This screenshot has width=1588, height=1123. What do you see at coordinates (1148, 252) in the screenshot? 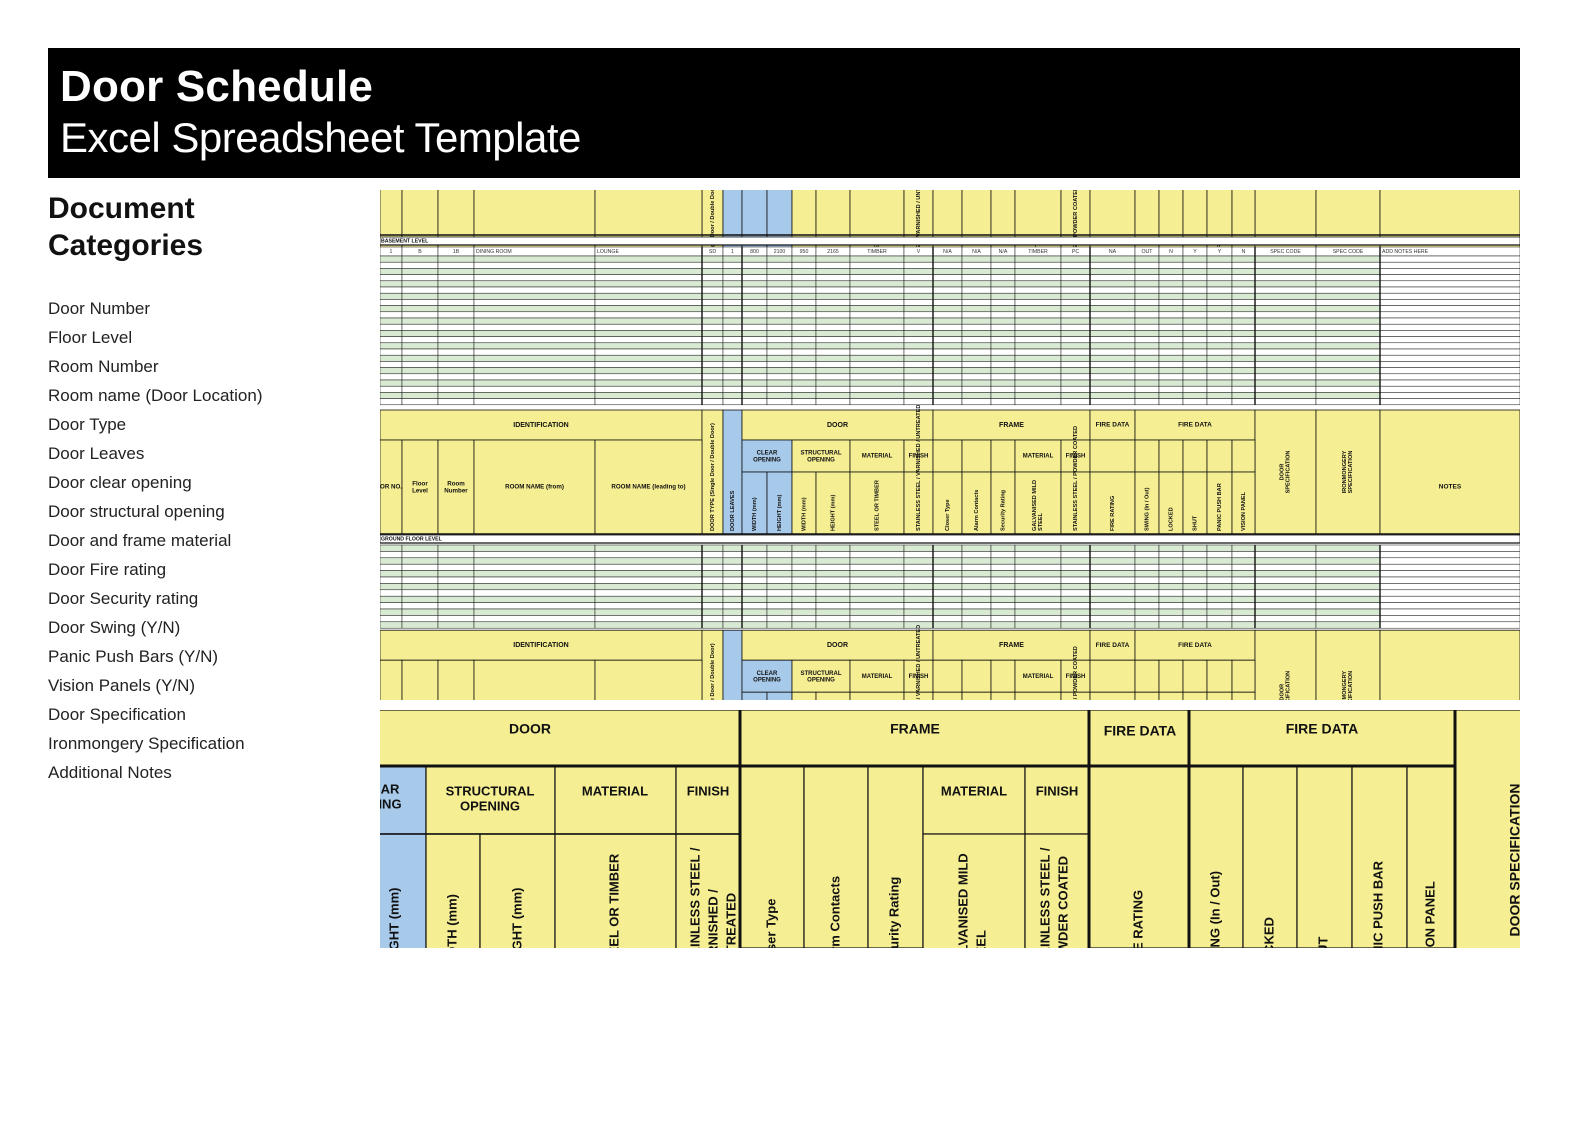
I see `sample-row-value: OUT` at bounding box center [1148, 252].